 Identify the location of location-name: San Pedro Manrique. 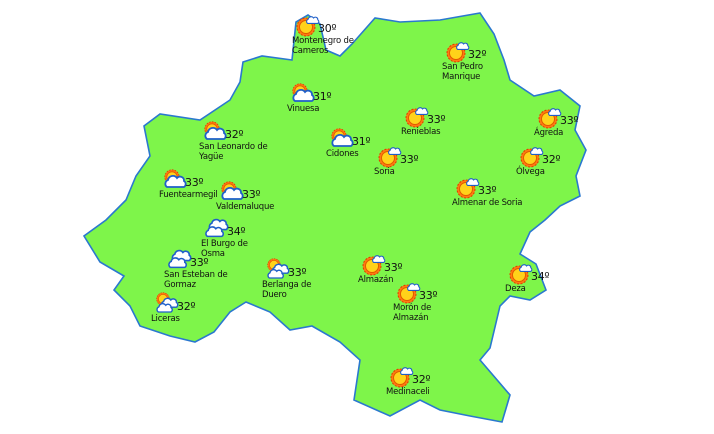
(462, 72).